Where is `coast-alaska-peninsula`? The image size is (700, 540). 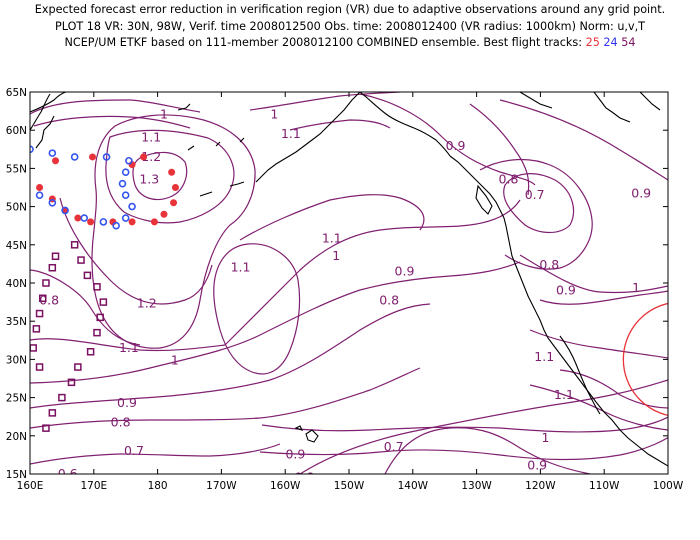
coast-alaska-peninsula is located at coordinates (308, 137).